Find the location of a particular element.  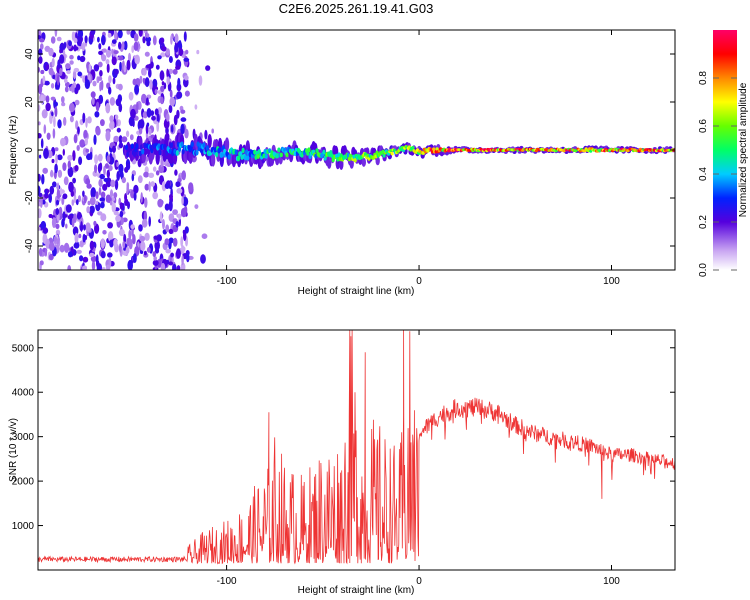

spectrogram-ytick-label: 0 is located at coordinates (29, 150).